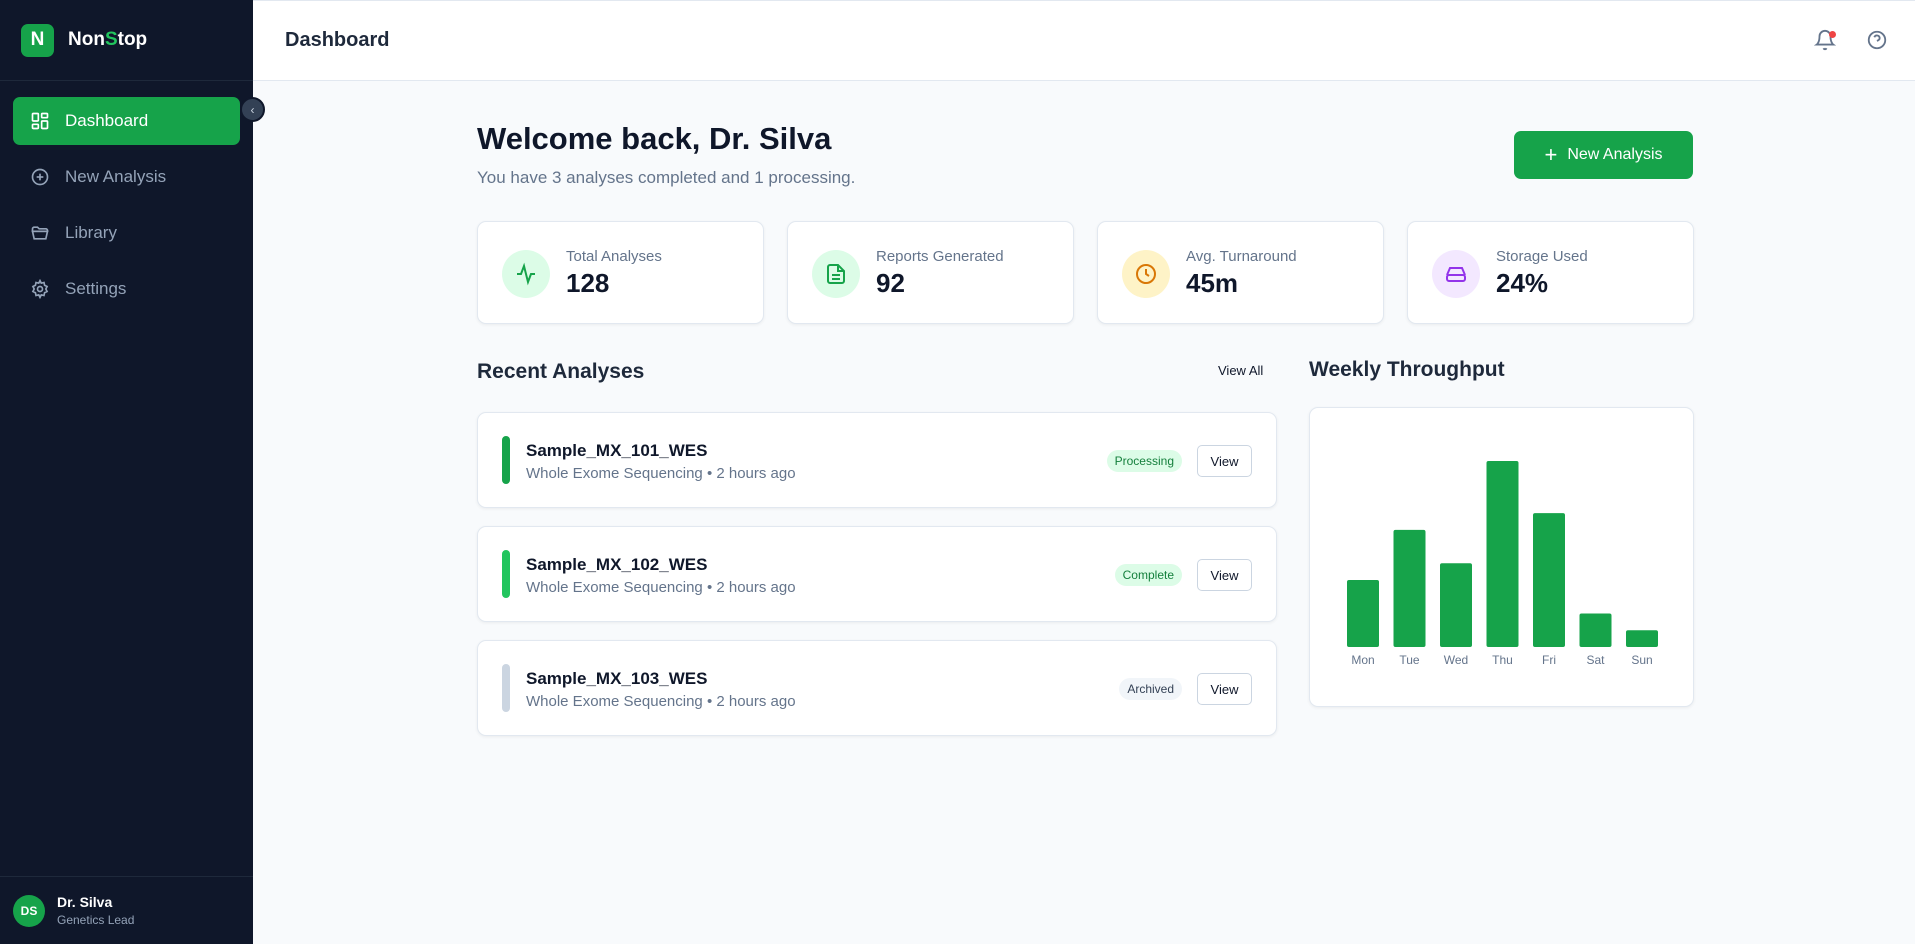  I want to click on collapse-sidebar-button: ‹, so click(252, 109).